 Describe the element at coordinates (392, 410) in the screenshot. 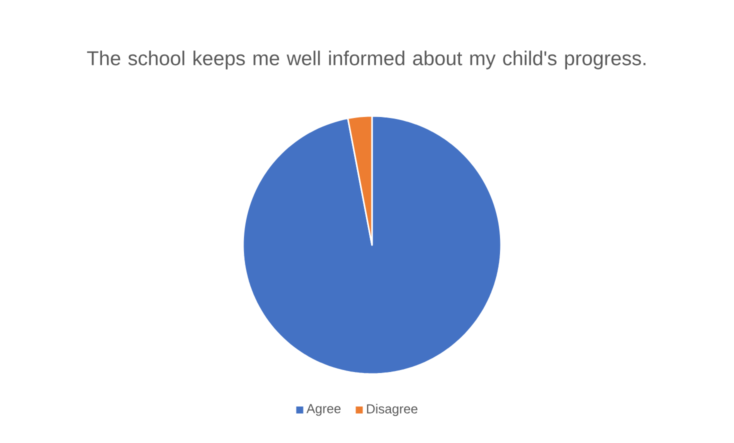

I see `legend-label: Disagree` at that location.